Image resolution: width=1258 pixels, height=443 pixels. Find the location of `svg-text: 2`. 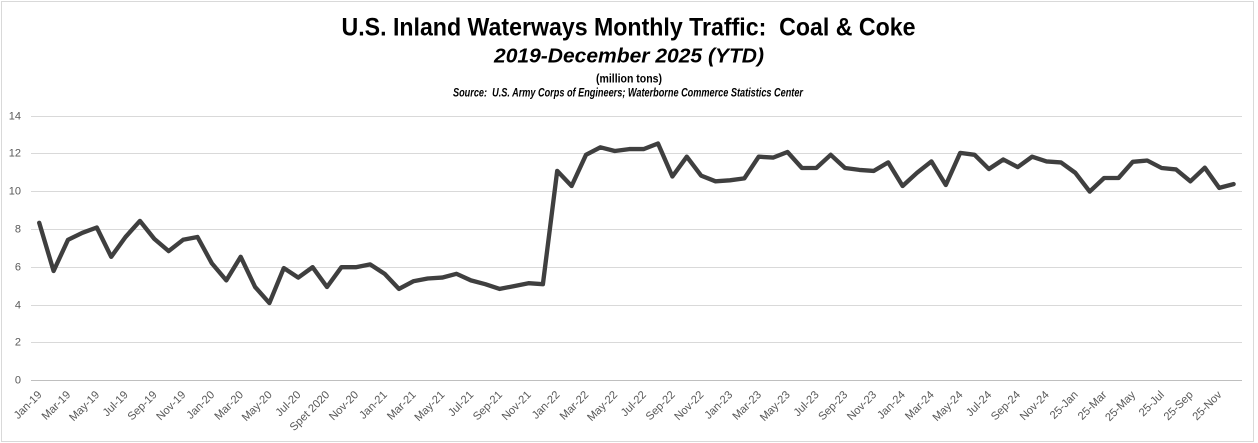

svg-text: 2 is located at coordinates (18, 343).